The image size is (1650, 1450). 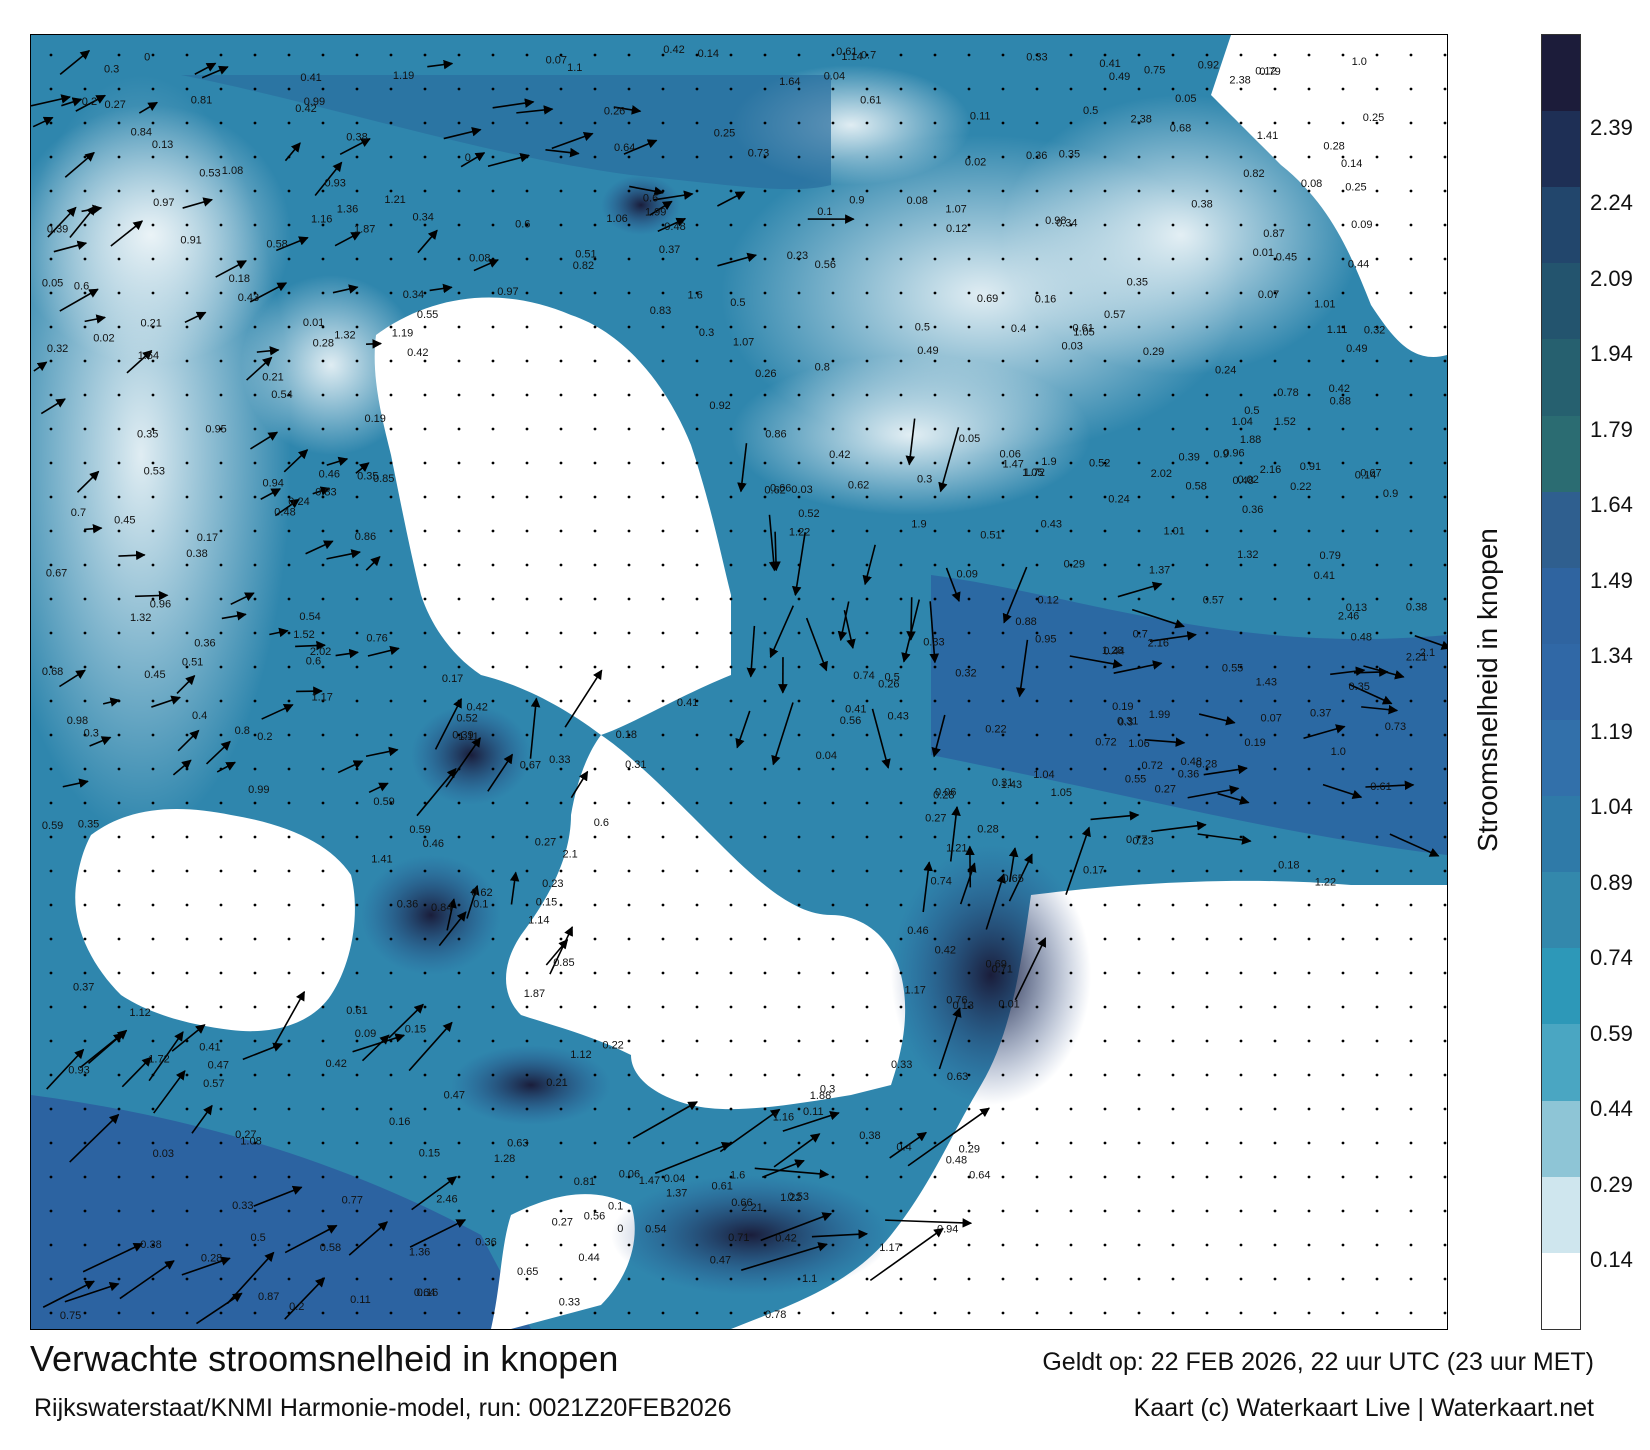 I want to click on speed-label: 1.32, so click(x=1247, y=555).